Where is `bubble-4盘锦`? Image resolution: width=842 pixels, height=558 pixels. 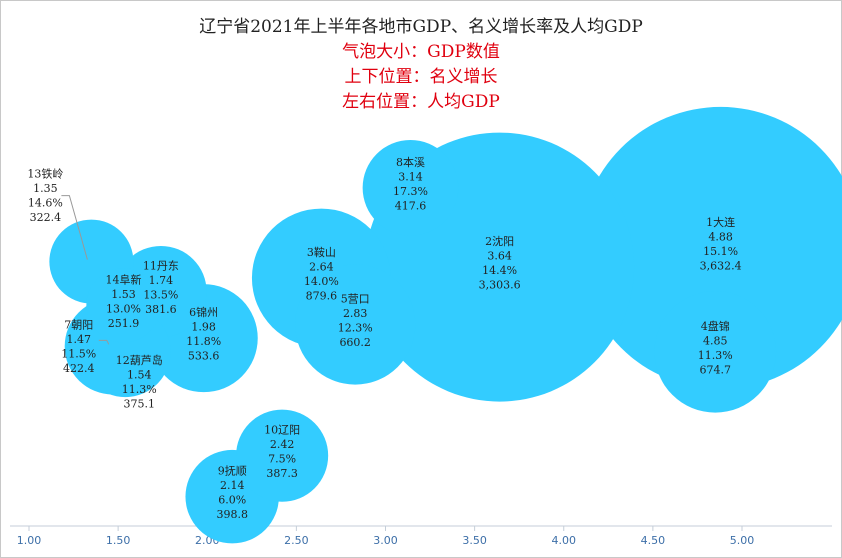
bubble-4盘锦 is located at coordinates (715, 352).